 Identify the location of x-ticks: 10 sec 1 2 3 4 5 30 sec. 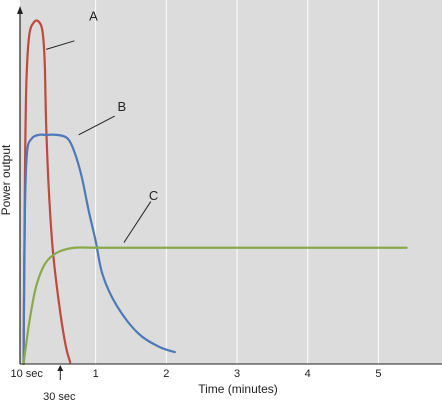
(196, 383).